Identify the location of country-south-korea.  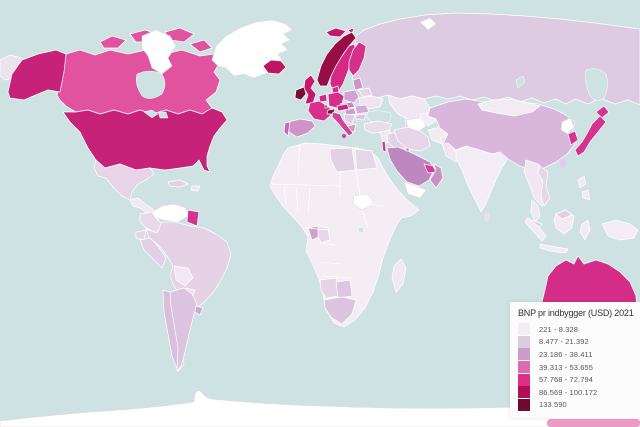
(573, 138).